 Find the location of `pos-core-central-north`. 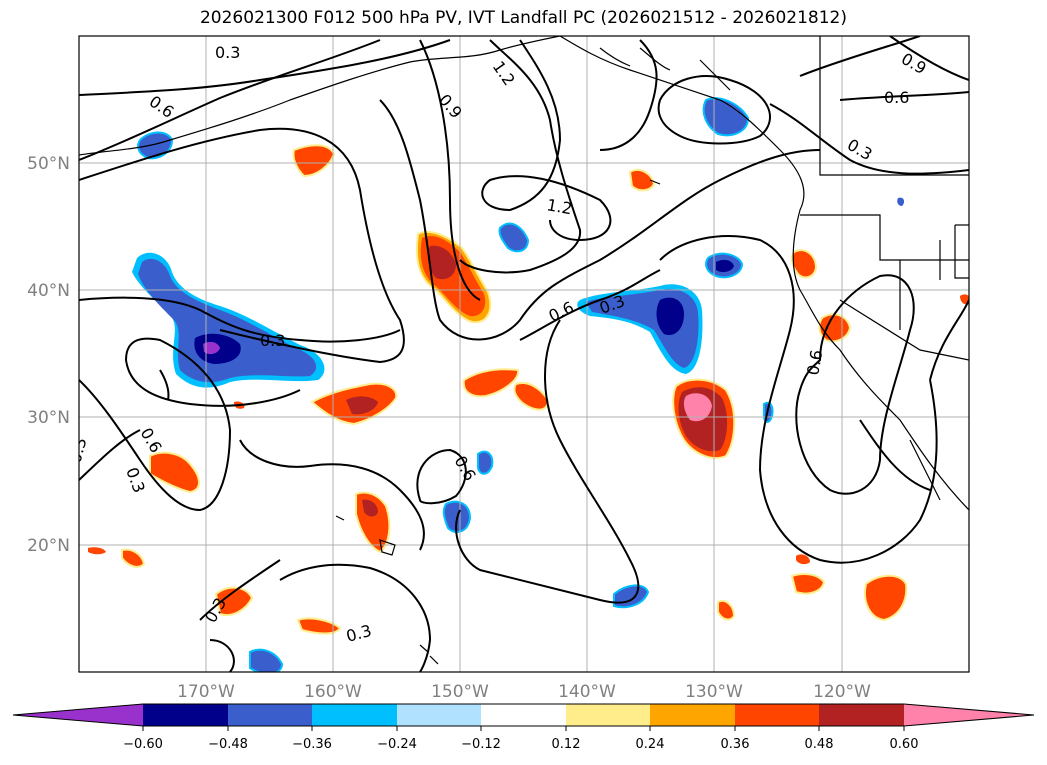

pos-core-central-north is located at coordinates (442, 262).